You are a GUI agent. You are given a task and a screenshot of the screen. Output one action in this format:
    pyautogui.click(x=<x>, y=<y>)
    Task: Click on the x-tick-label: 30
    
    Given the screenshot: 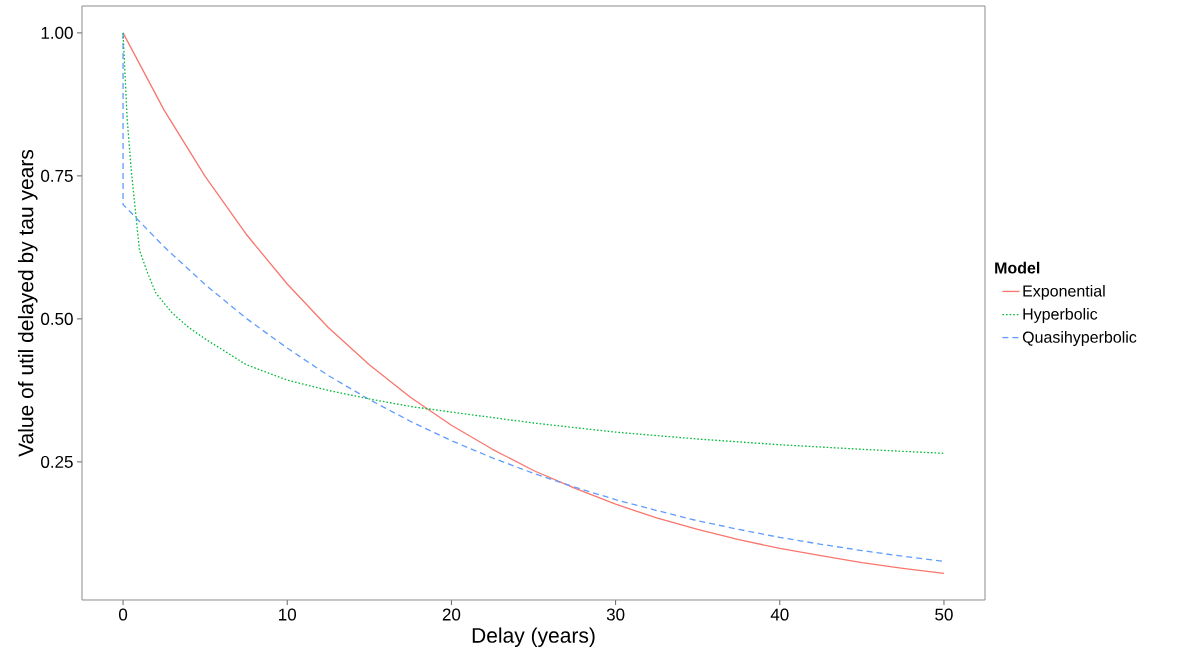 What is the action you would take?
    pyautogui.click(x=615, y=614)
    